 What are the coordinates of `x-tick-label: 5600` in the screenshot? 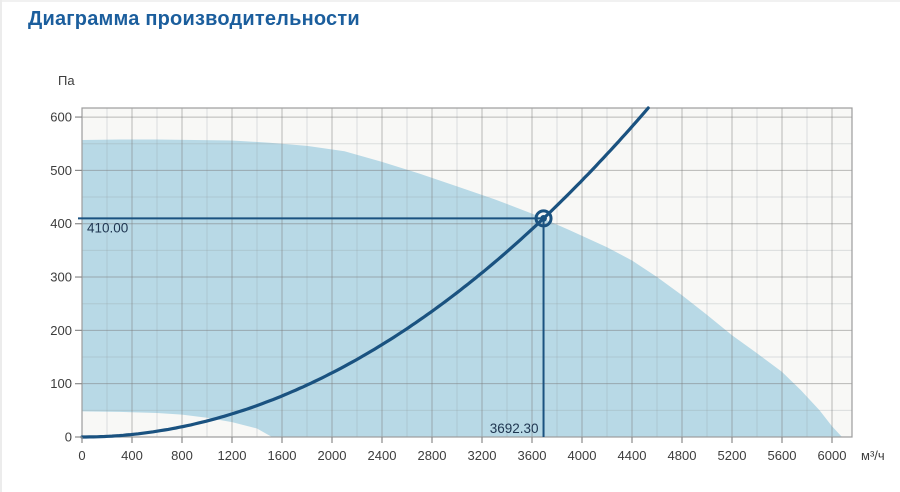 It's located at (782, 455).